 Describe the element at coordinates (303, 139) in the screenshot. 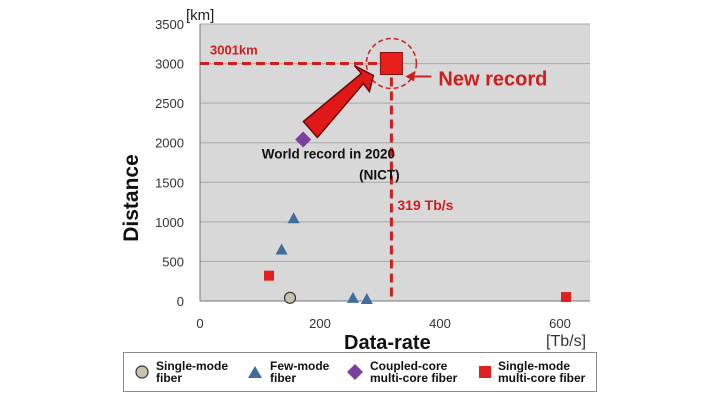

I see `coupled-core-point` at that location.